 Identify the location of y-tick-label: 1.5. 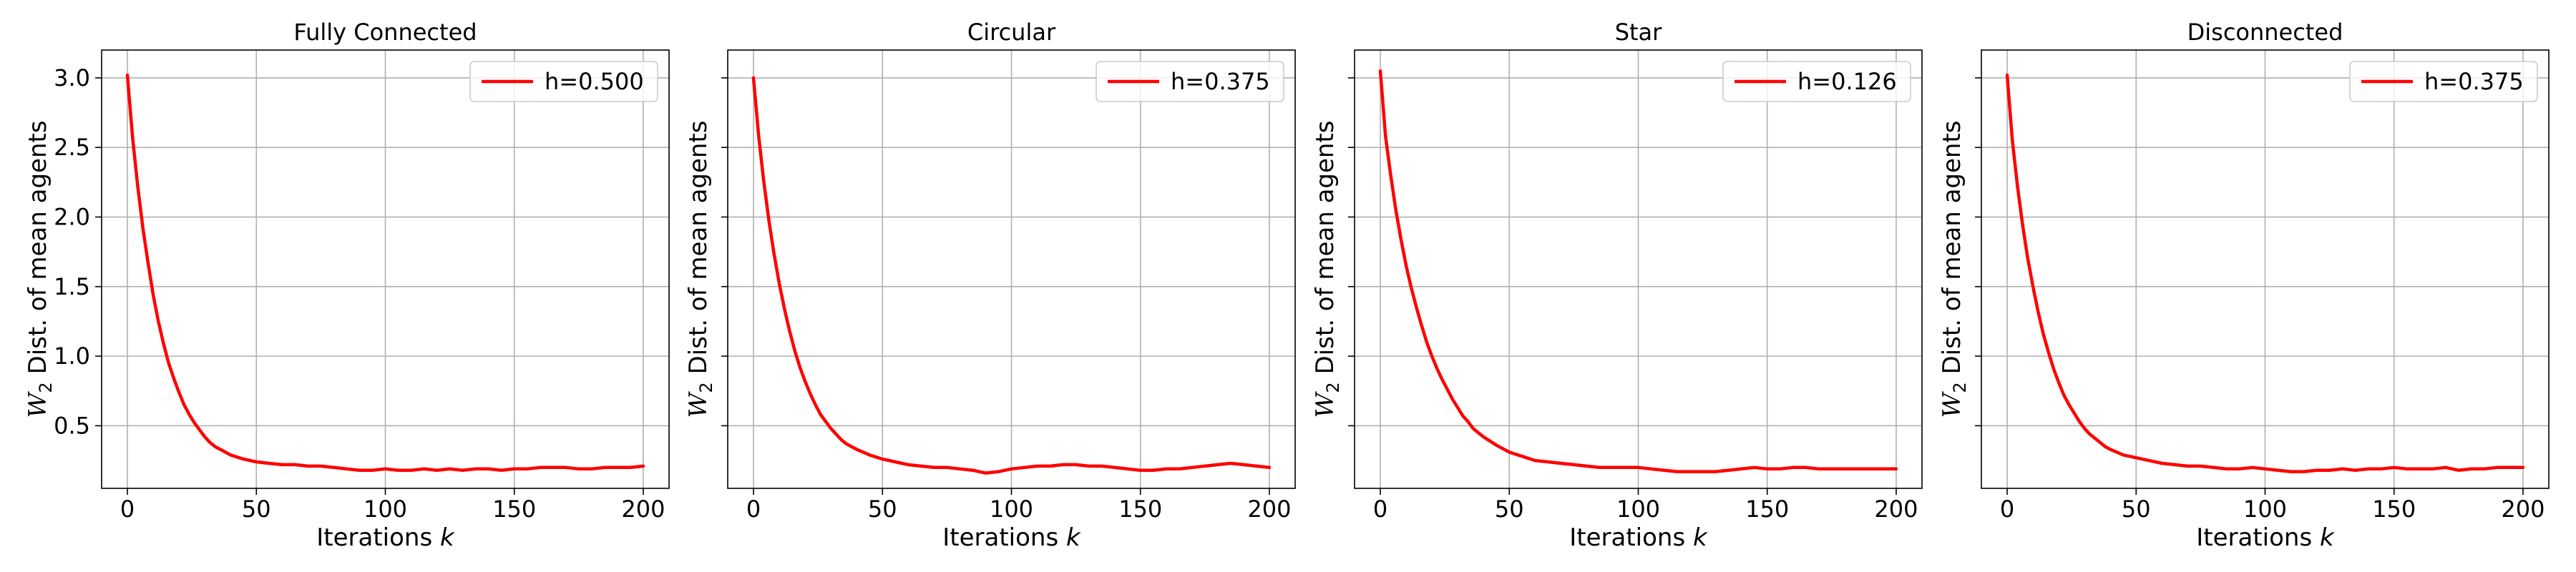
(72, 286).